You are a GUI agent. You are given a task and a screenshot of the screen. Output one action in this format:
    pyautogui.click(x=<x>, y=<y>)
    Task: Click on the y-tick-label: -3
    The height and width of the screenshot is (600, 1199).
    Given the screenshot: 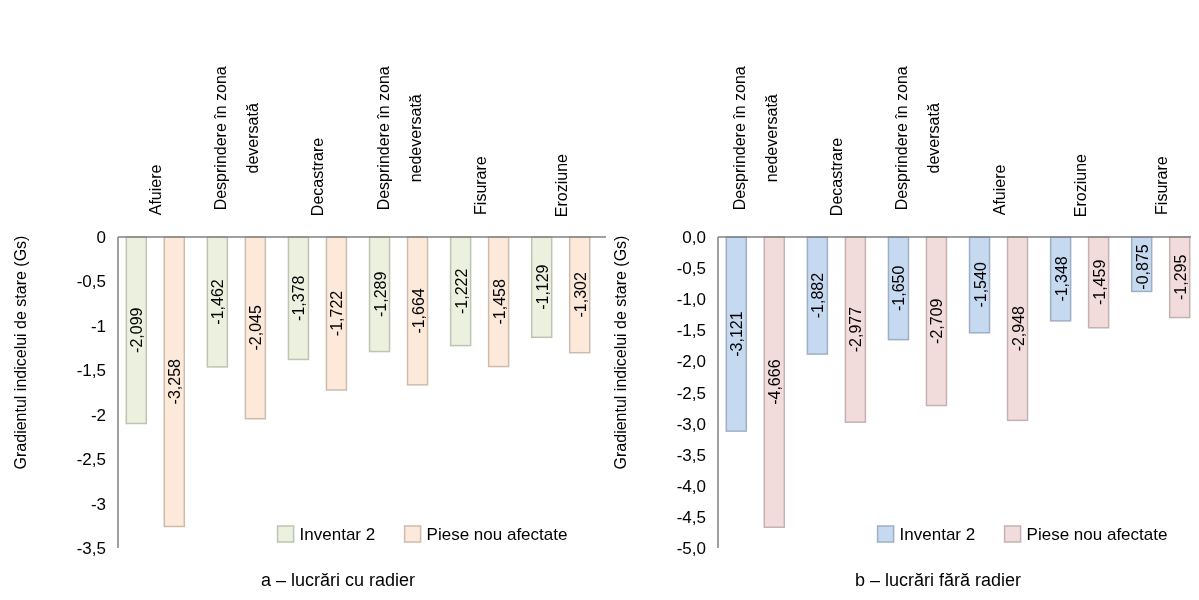 What is the action you would take?
    pyautogui.click(x=98, y=504)
    